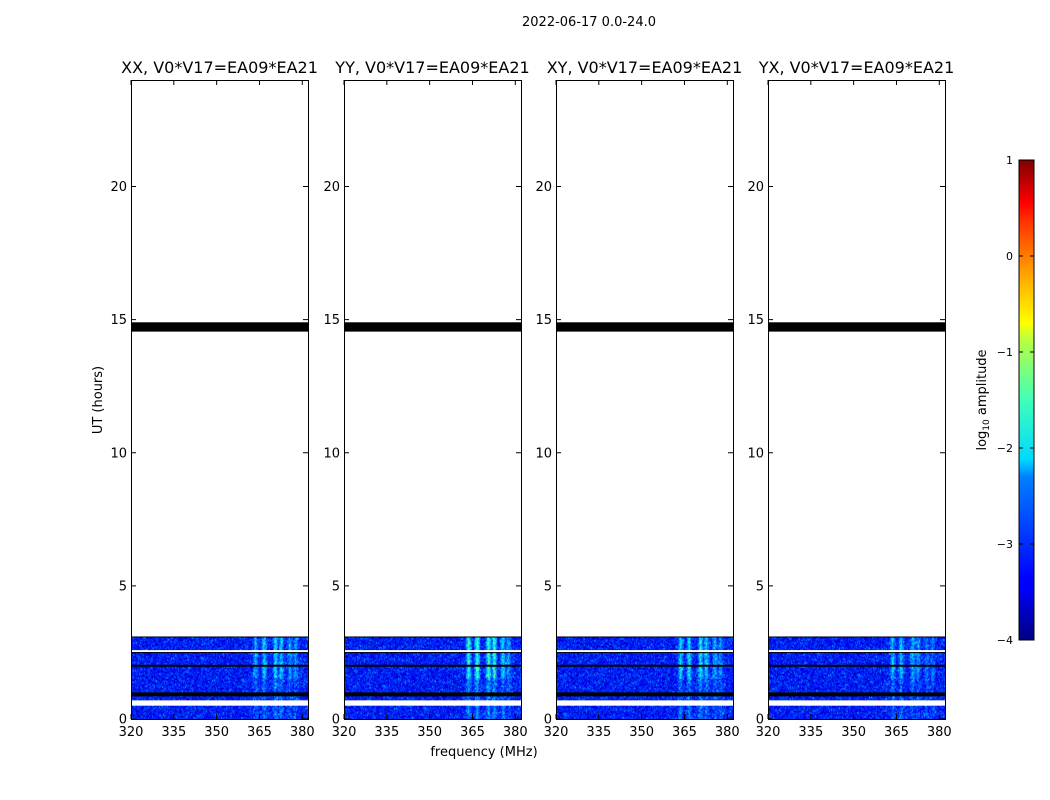  Describe the element at coordinates (219, 67) in the screenshot. I see `panel-title: XX, V0*V17=EA09*EA21` at that location.